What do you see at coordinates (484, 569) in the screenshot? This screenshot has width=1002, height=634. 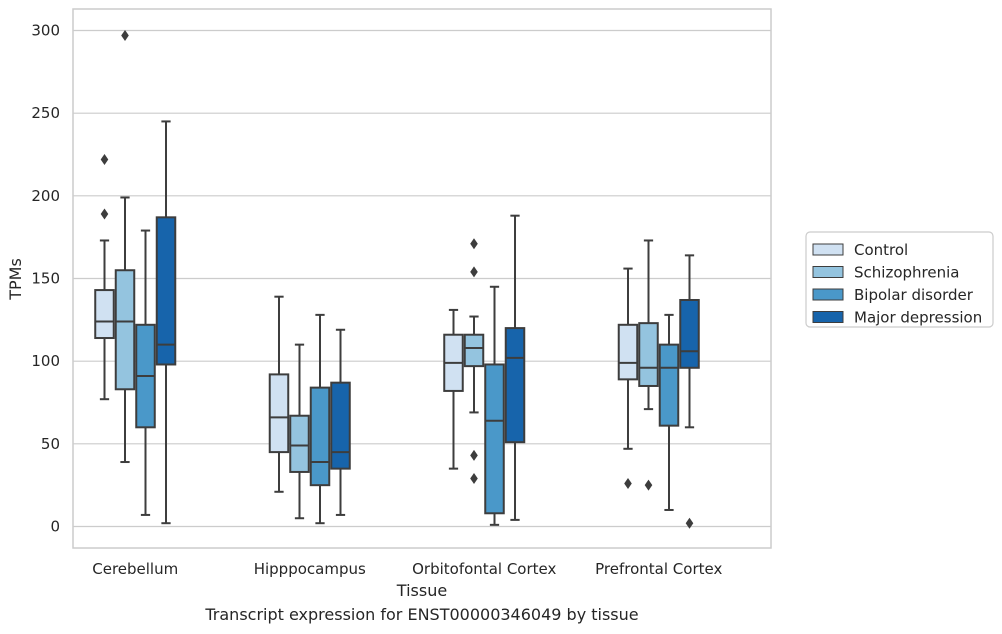 I see `x-tick-label: Orbitofontal Cortex` at bounding box center [484, 569].